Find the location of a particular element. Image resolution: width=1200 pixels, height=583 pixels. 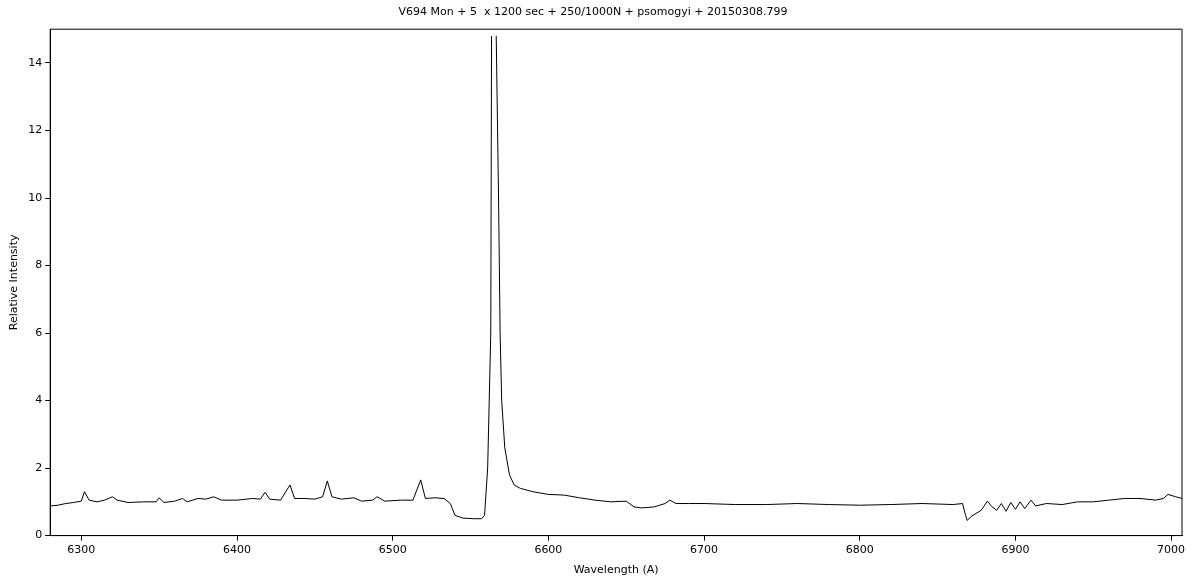

y-tick-label: 14 is located at coordinates (35, 62).